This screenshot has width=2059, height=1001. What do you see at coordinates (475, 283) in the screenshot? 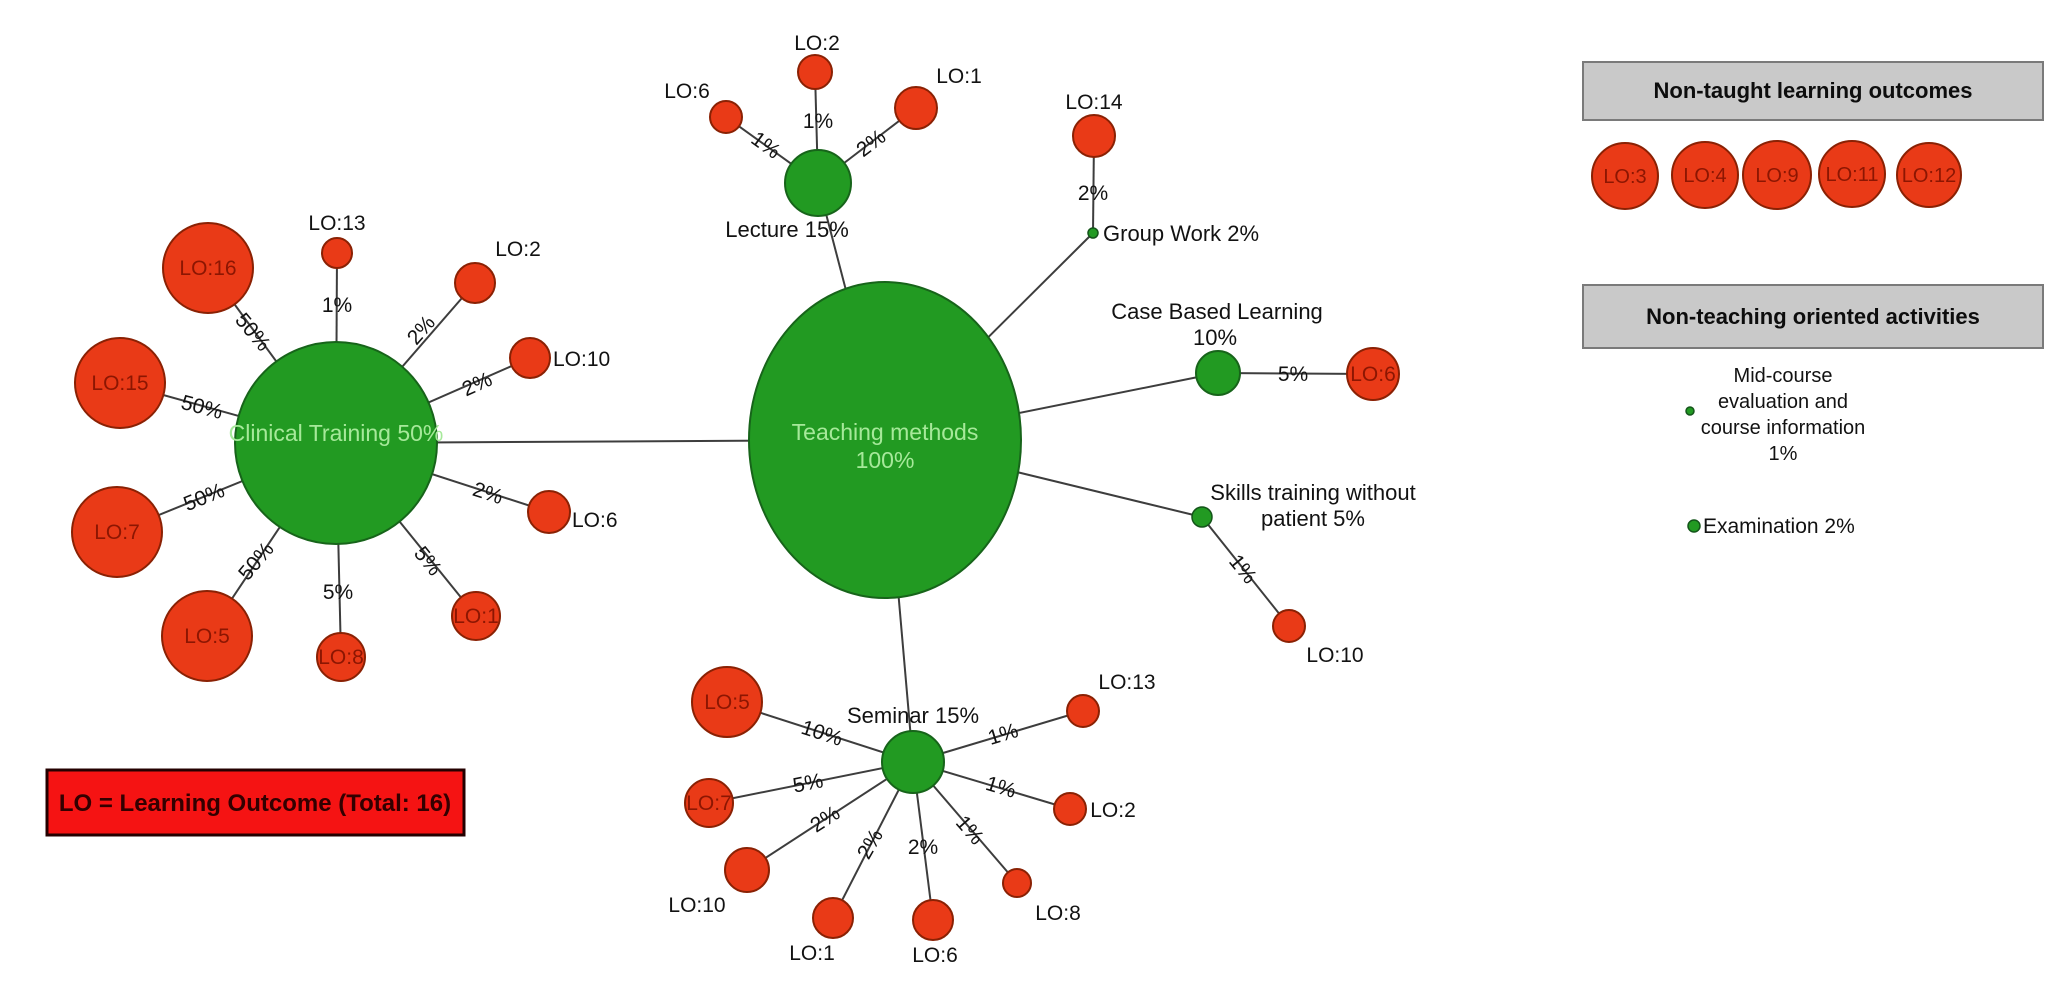
I see `node-clinical-lo2` at bounding box center [475, 283].